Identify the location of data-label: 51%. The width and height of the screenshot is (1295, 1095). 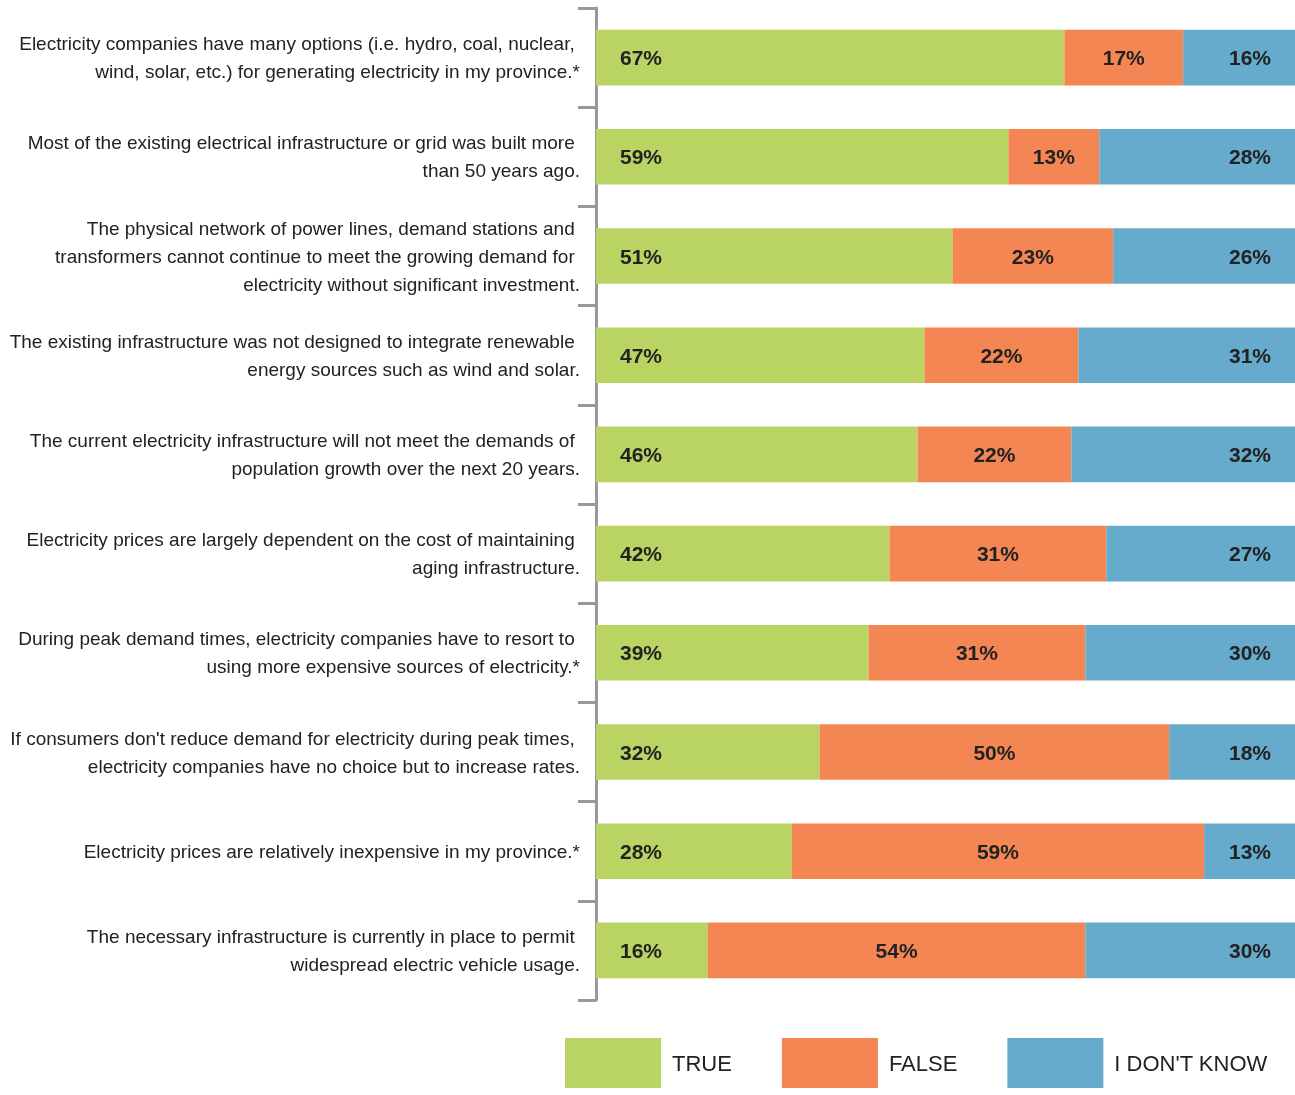
(641, 256).